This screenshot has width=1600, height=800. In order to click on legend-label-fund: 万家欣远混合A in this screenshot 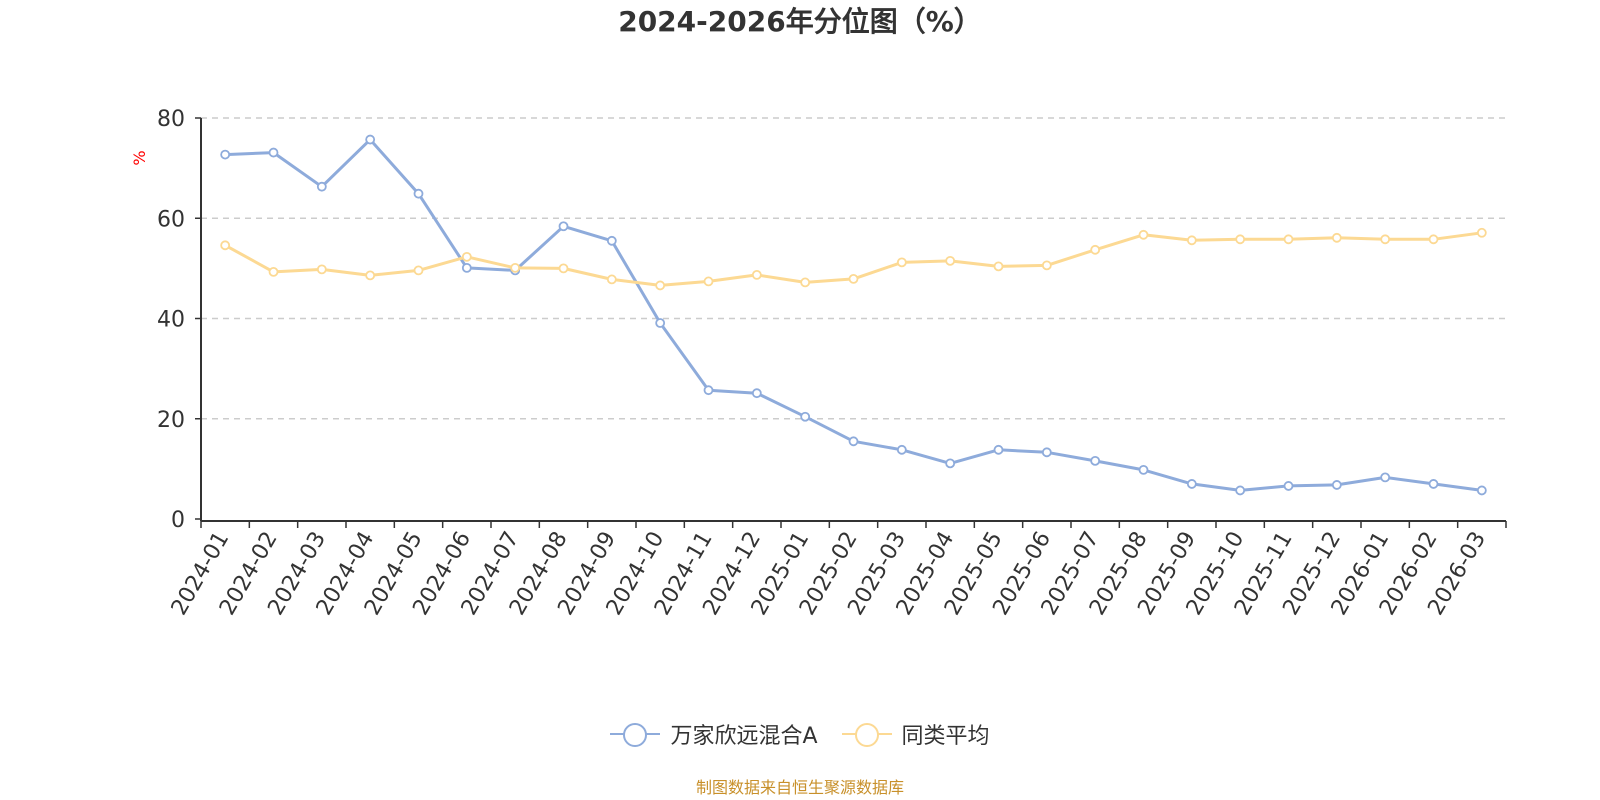, I will do `click(744, 736)`.